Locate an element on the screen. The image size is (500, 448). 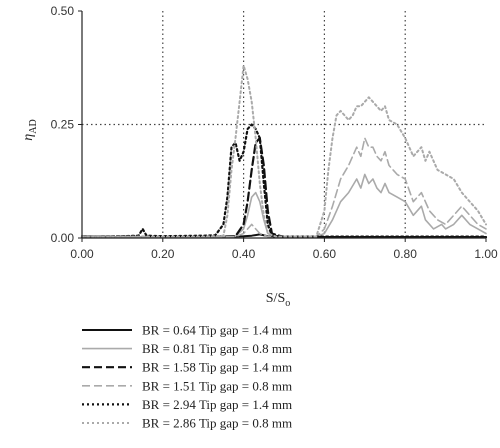
x-tick-label-5: 1.00 is located at coordinates (486, 254).